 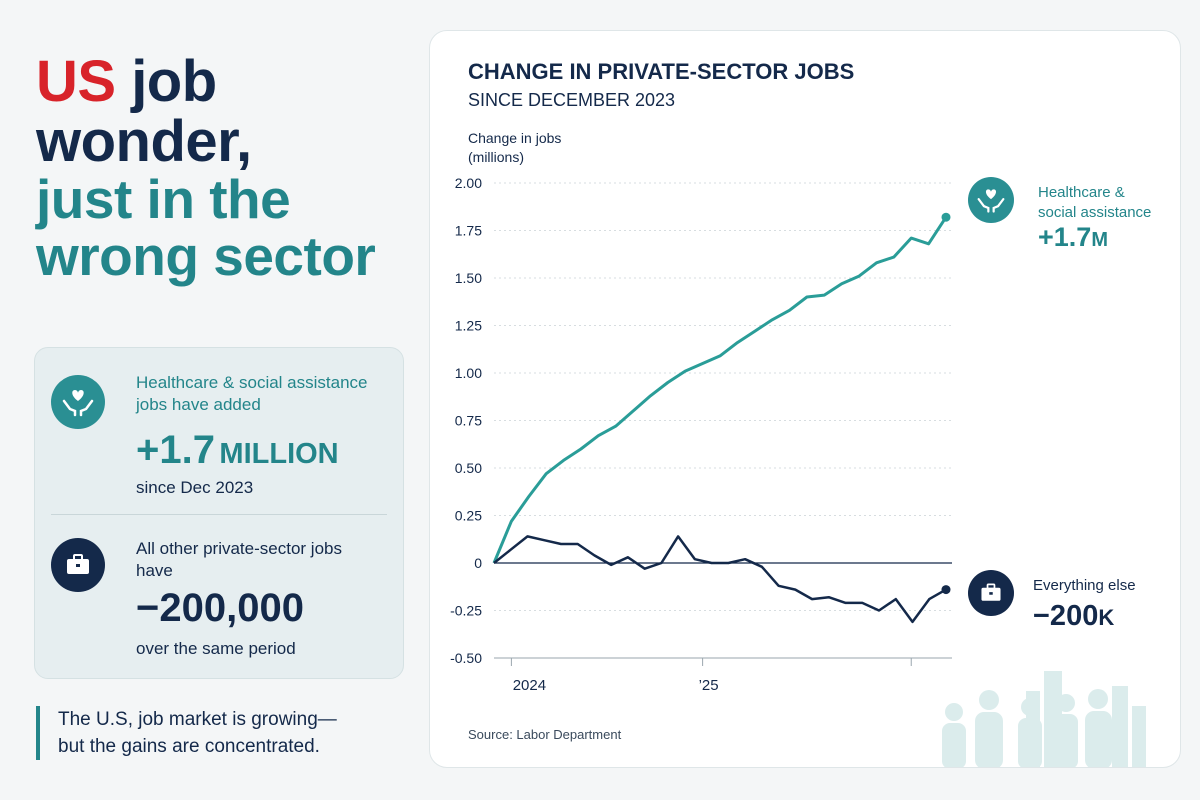 What do you see at coordinates (466, 658) in the screenshot?
I see `y-tick-label: -0.50` at bounding box center [466, 658].